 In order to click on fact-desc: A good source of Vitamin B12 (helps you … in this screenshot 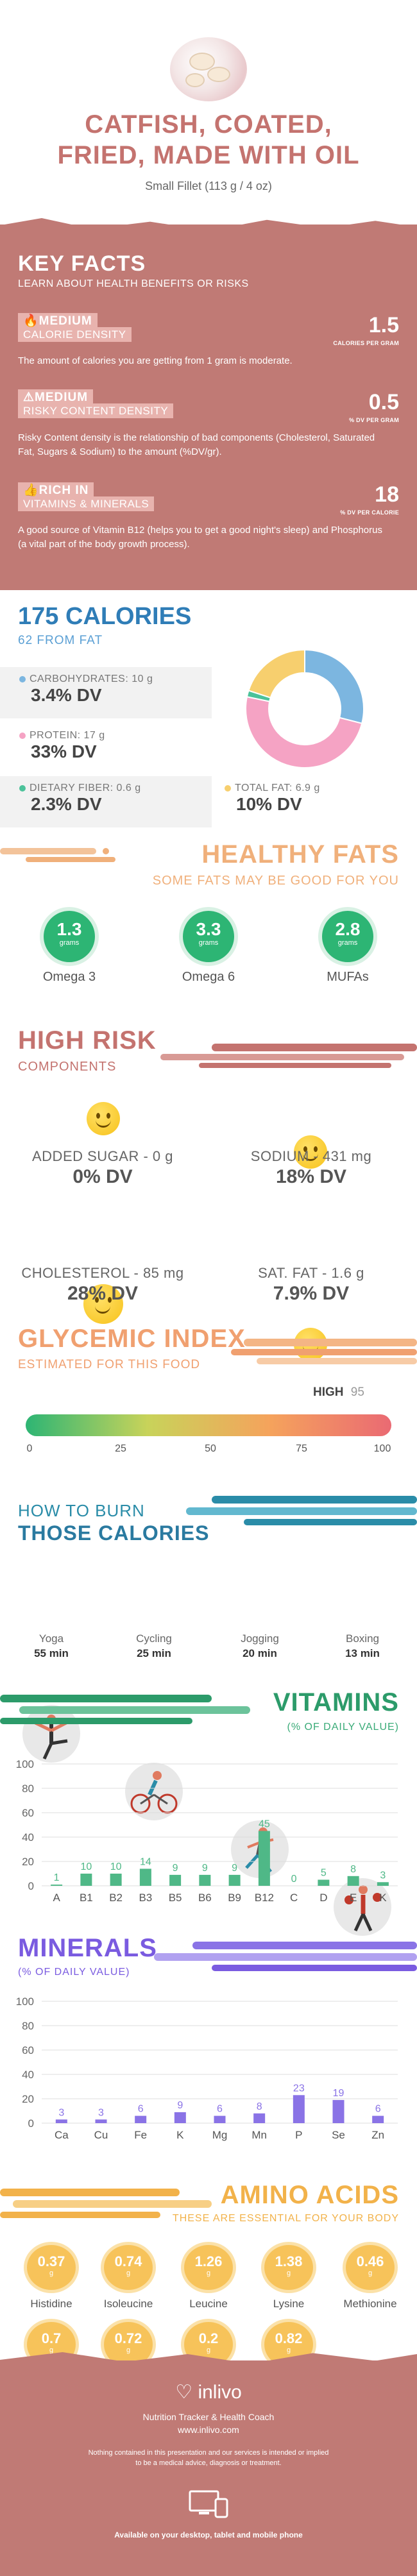, I will do `click(200, 537)`.